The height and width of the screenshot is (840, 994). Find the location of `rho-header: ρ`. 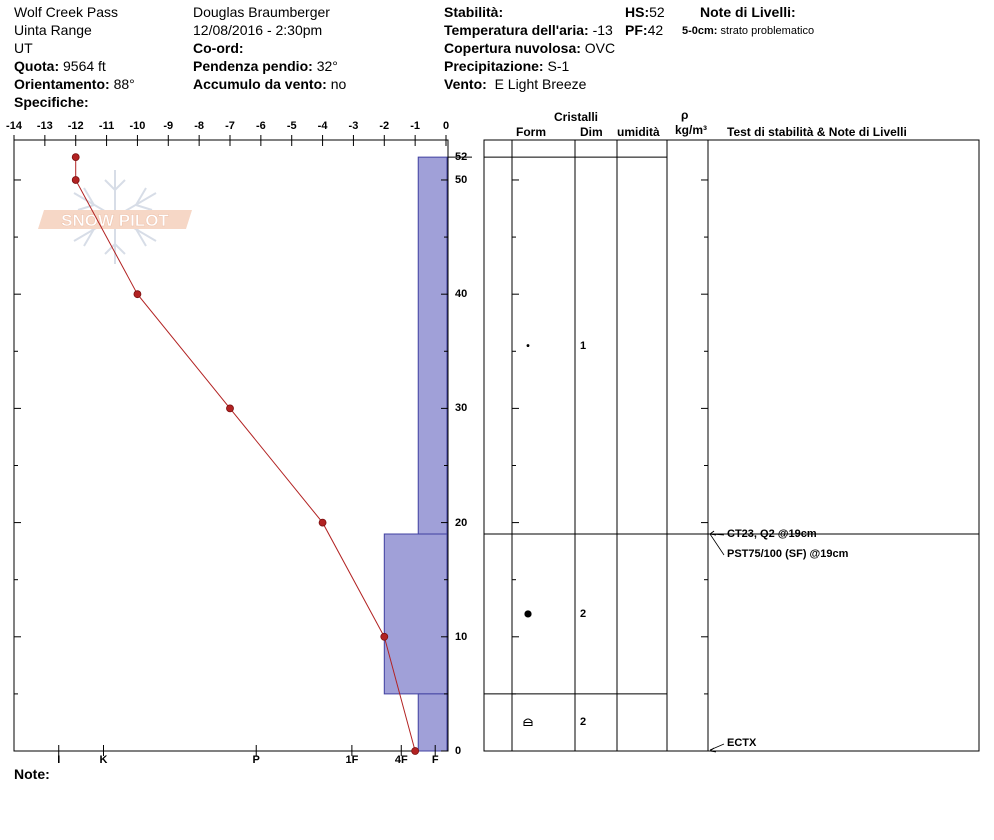

rho-header: ρ is located at coordinates (685, 115).